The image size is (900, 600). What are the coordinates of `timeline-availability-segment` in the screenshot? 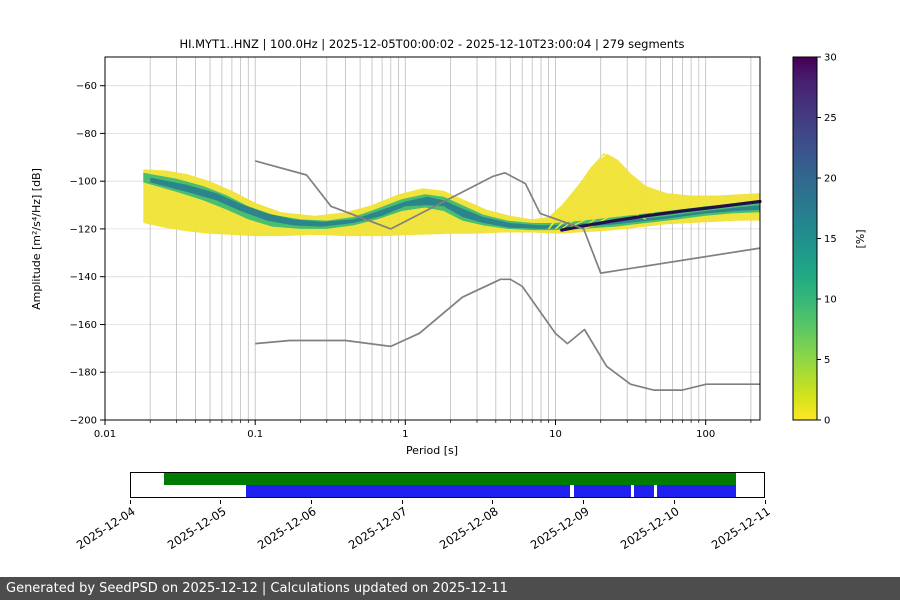 It's located at (450, 479).